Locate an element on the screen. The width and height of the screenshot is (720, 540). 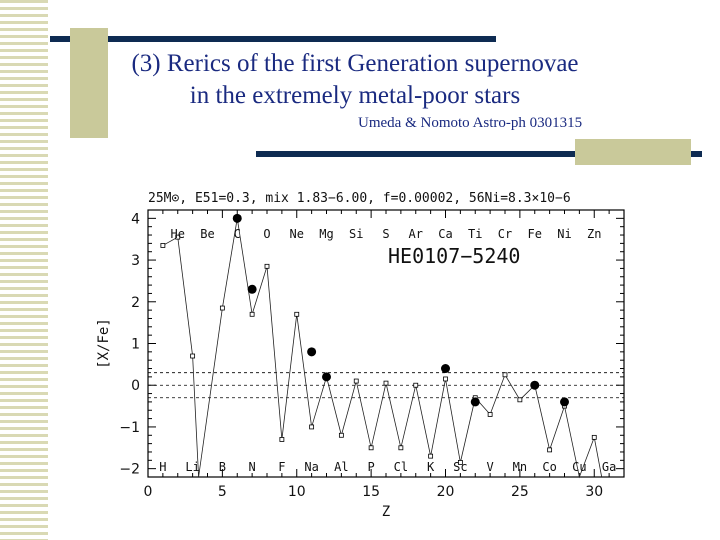
element-label-bottom: Li is located at coordinates (192, 467).